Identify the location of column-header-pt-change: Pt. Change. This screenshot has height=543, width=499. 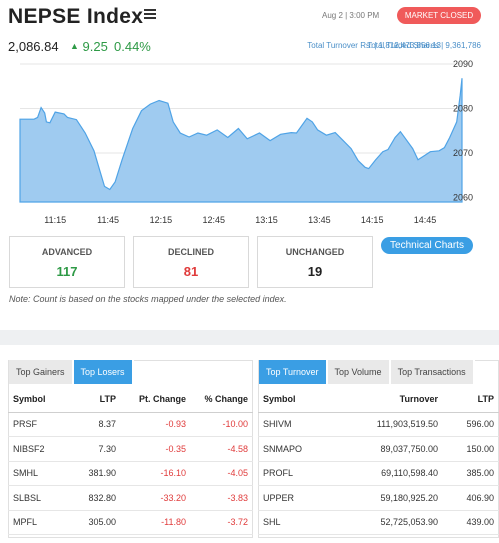
(156, 399).